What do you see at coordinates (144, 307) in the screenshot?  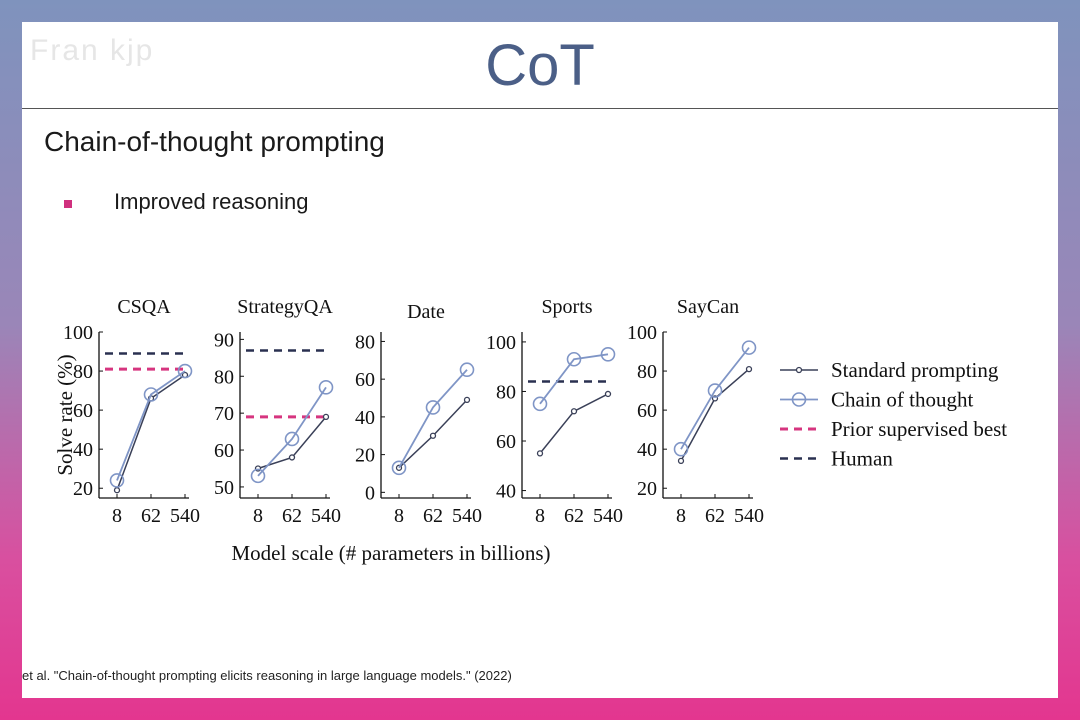 I see `panel-title: CSQA` at bounding box center [144, 307].